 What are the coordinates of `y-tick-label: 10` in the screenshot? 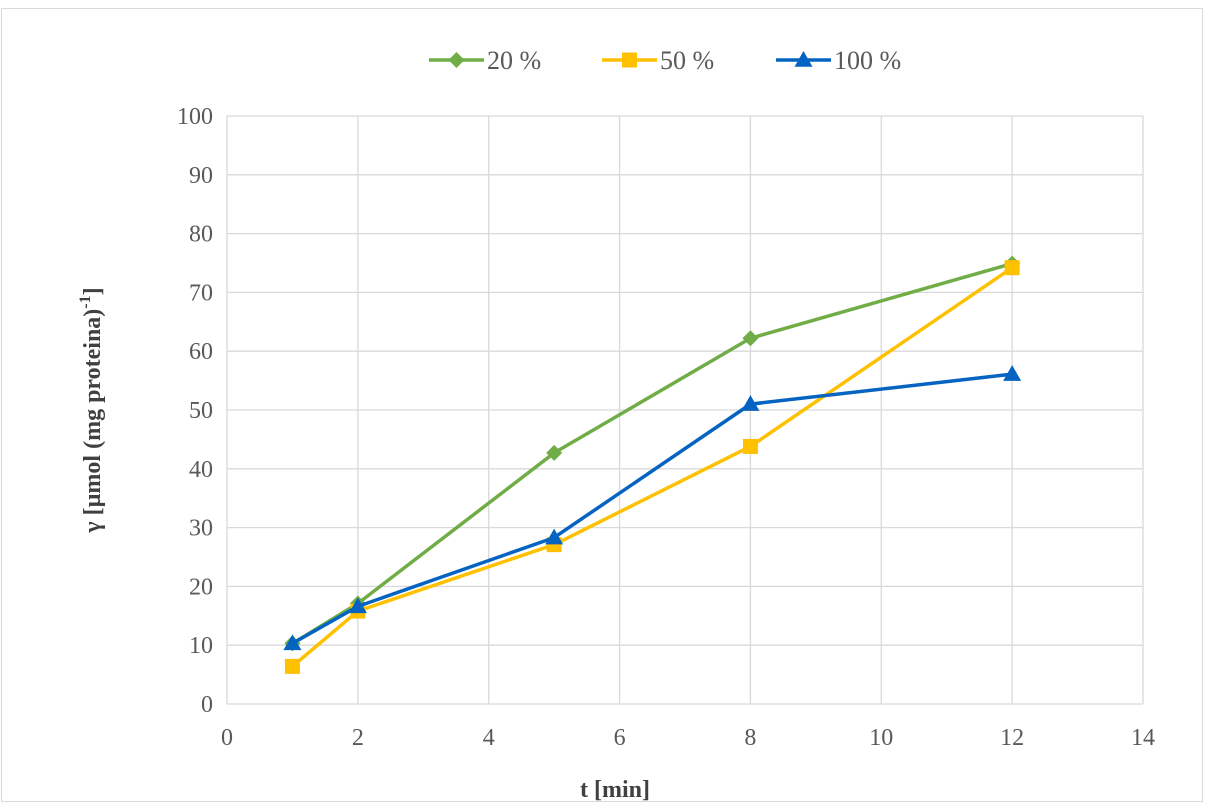 It's located at (201, 646).